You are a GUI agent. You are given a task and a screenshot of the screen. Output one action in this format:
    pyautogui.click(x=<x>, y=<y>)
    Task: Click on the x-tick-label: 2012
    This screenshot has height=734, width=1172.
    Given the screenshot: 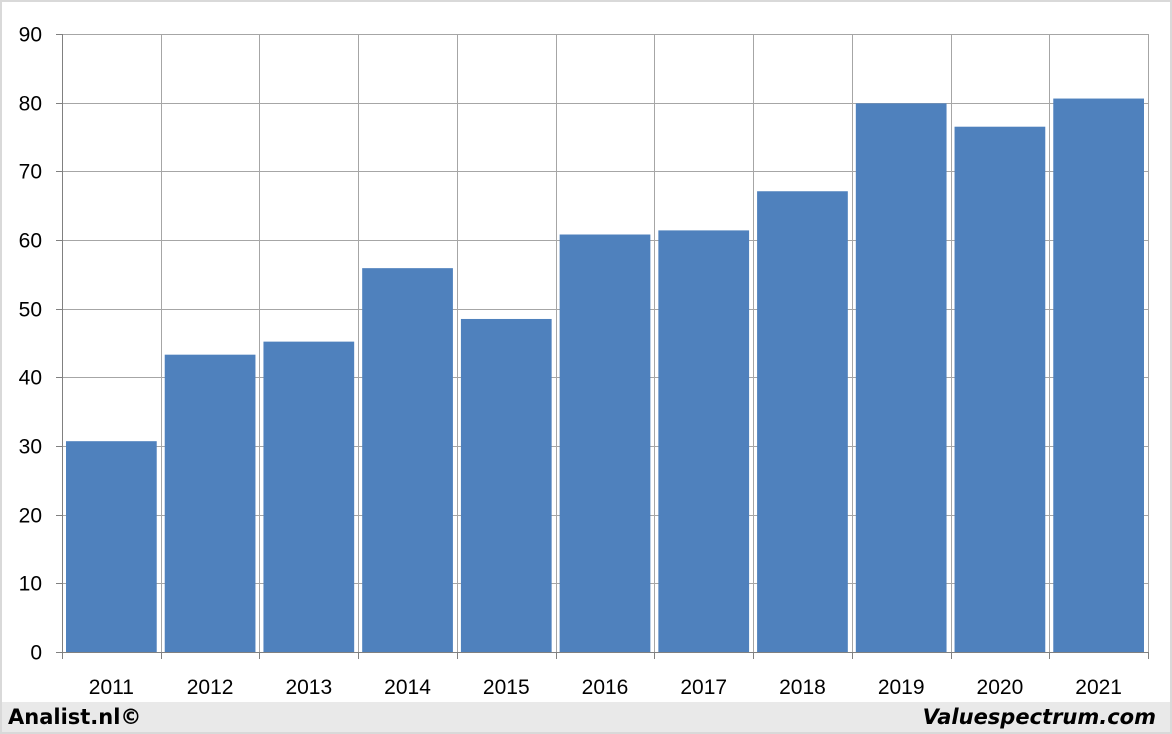 What is the action you would take?
    pyautogui.click(x=210, y=687)
    